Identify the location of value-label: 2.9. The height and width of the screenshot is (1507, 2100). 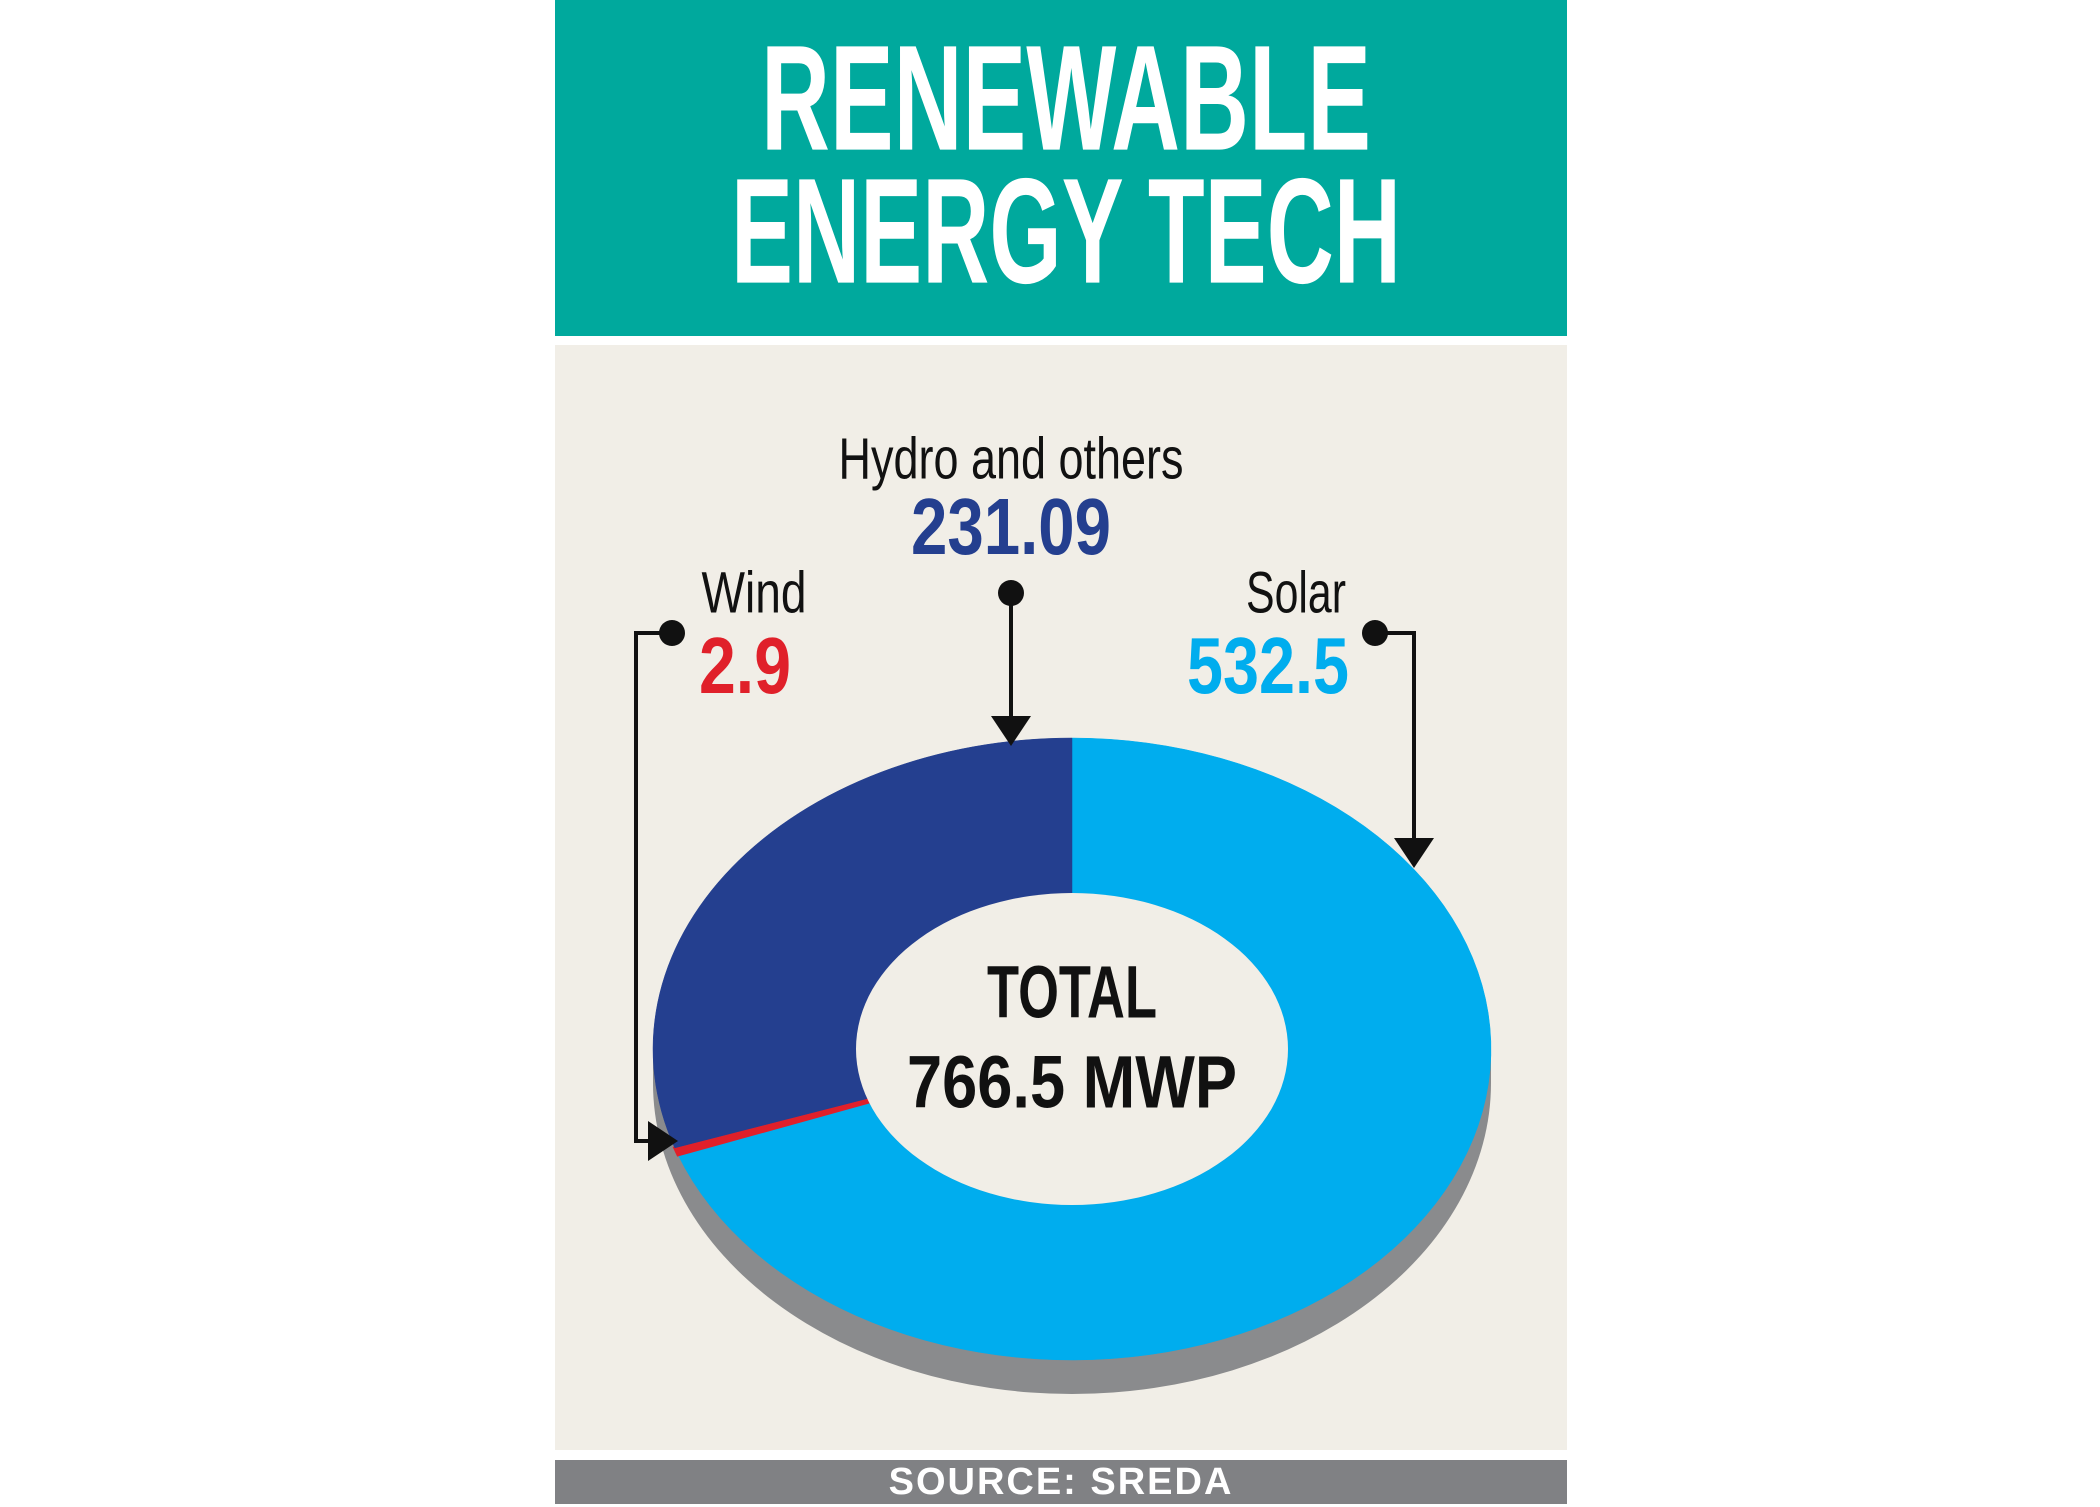
(745, 665).